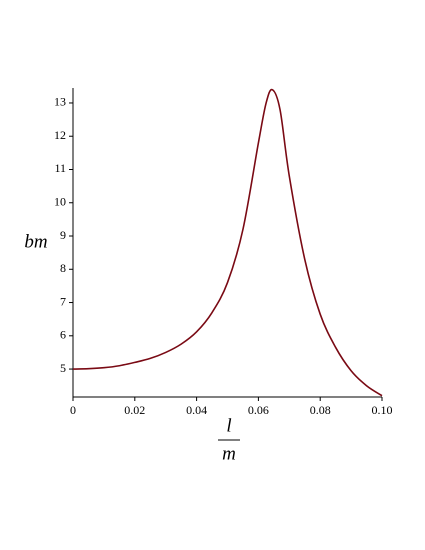  I want to click on y-tick-label: 11, so click(60, 168).